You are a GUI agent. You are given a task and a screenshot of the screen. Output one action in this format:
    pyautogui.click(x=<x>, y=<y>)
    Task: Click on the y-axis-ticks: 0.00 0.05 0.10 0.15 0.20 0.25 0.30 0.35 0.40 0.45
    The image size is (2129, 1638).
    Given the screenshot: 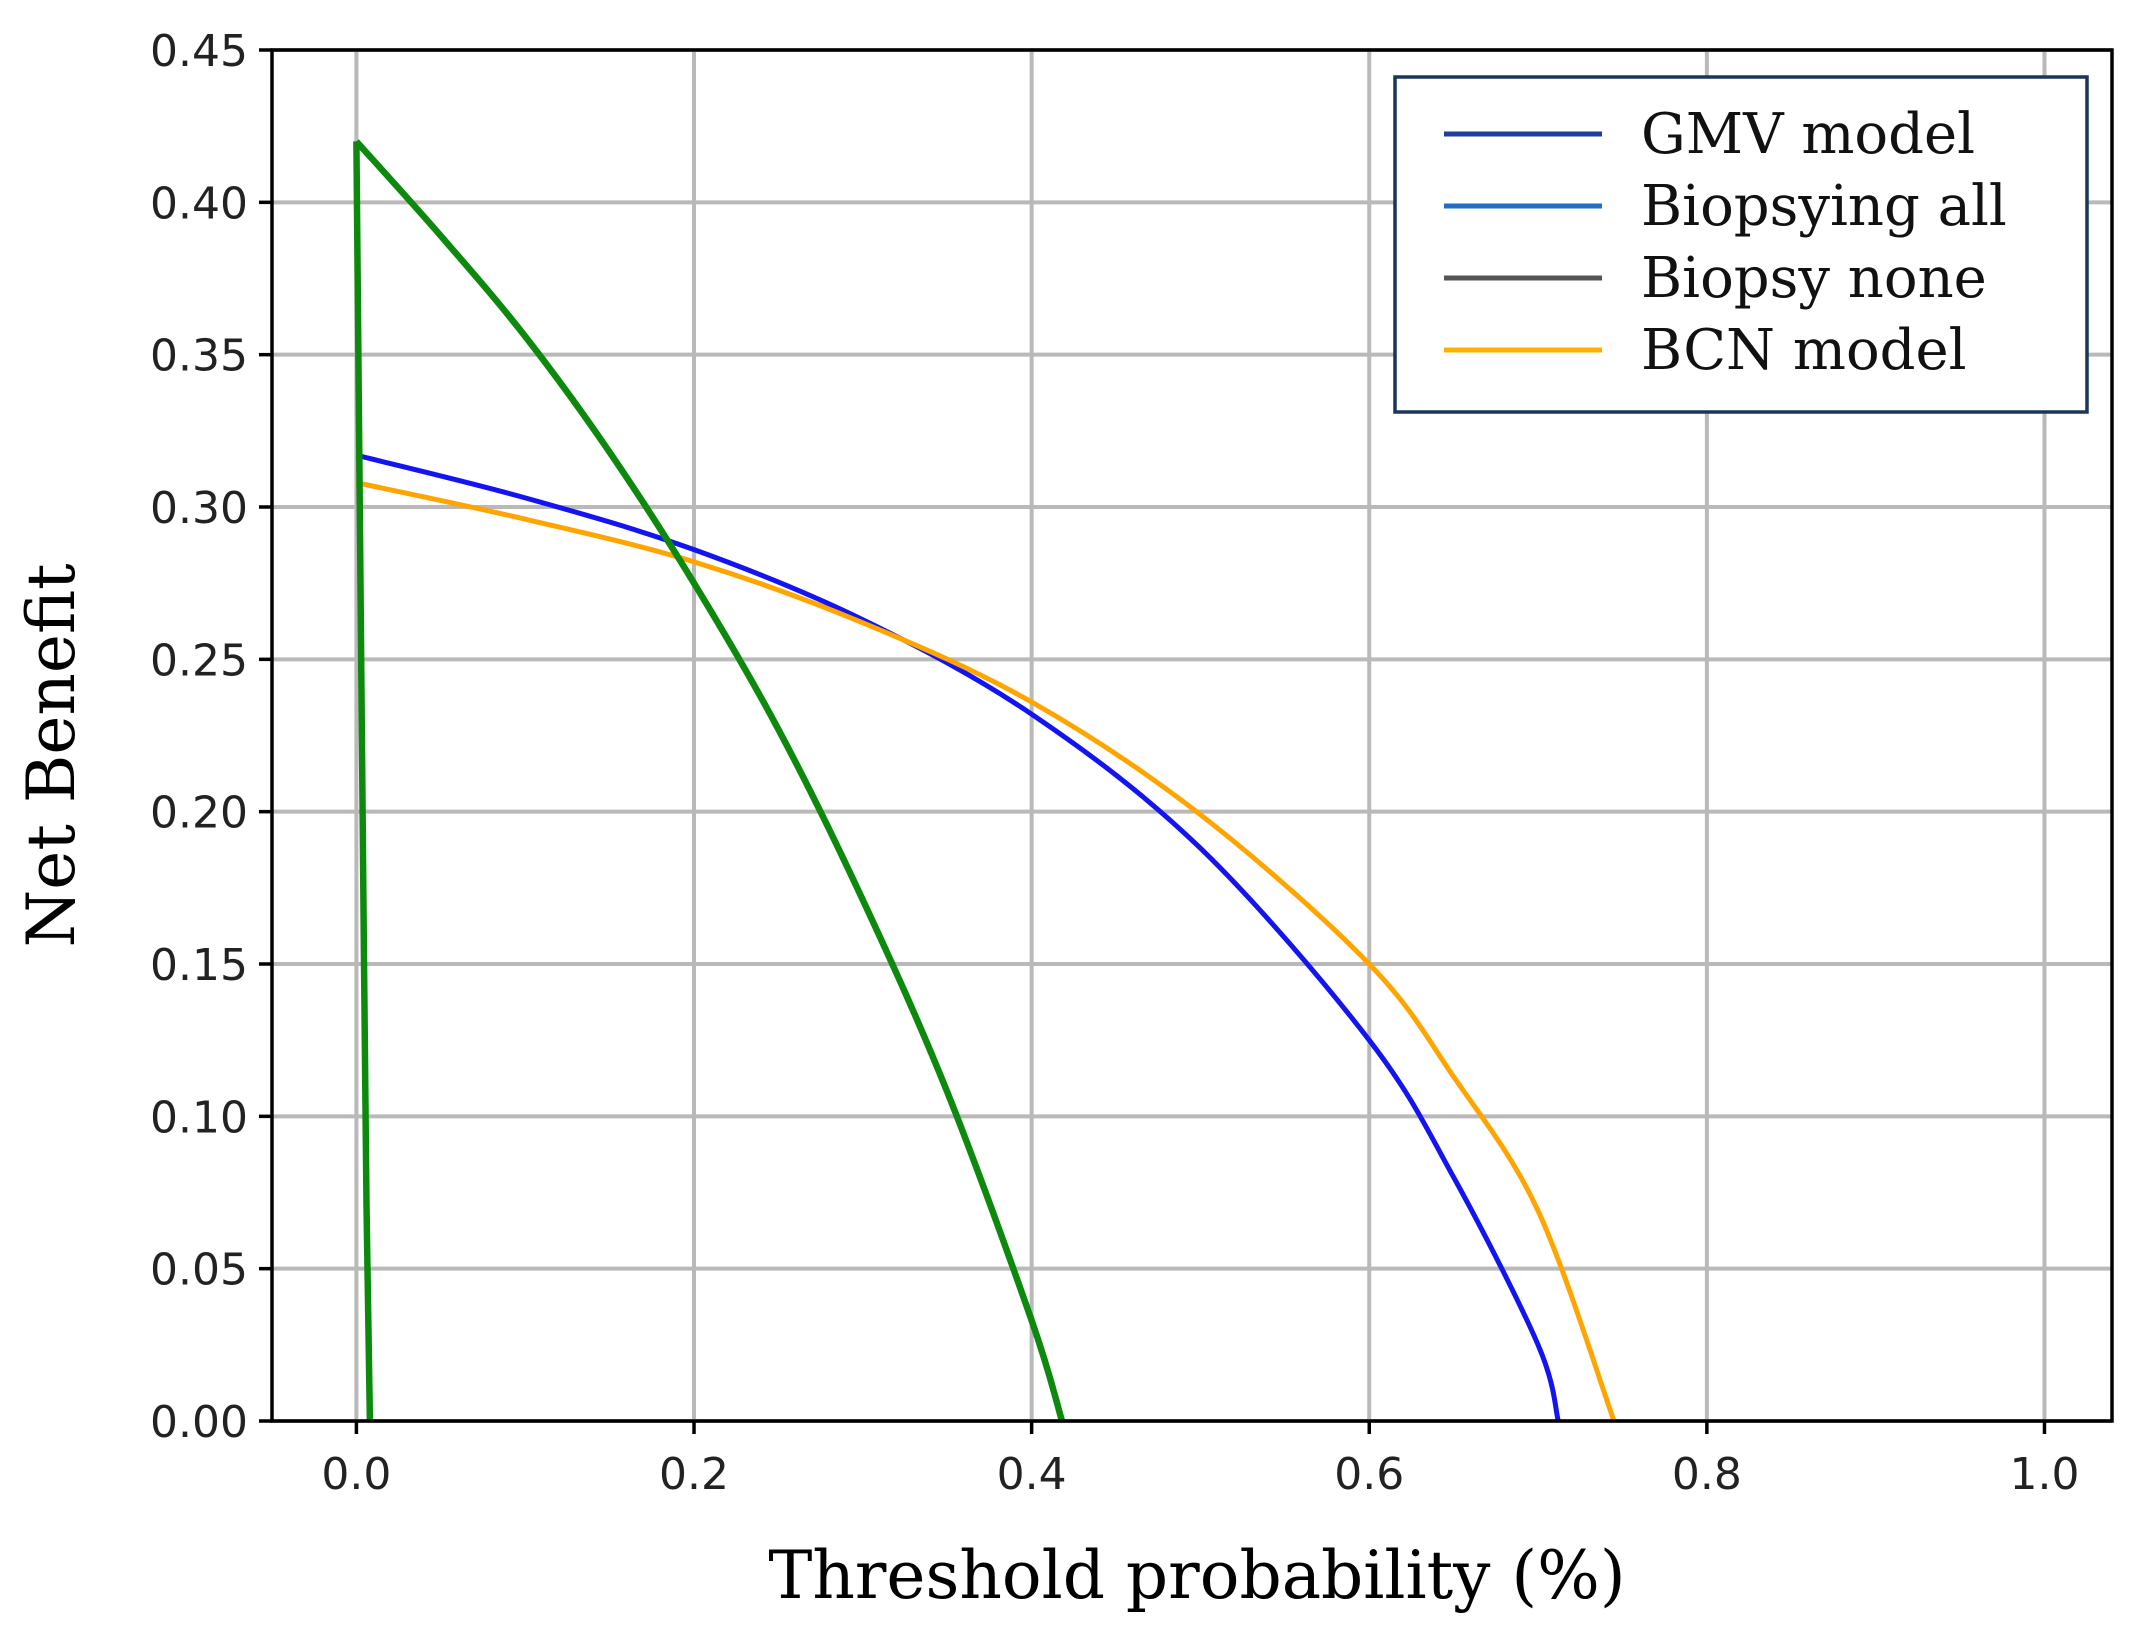 What is the action you would take?
    pyautogui.click(x=211, y=737)
    